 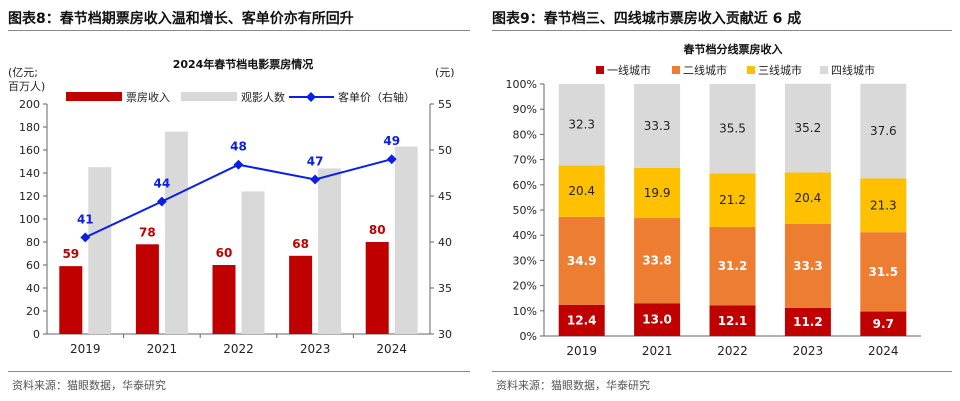 I want to click on y-tick-label: 200, so click(x=29, y=104).